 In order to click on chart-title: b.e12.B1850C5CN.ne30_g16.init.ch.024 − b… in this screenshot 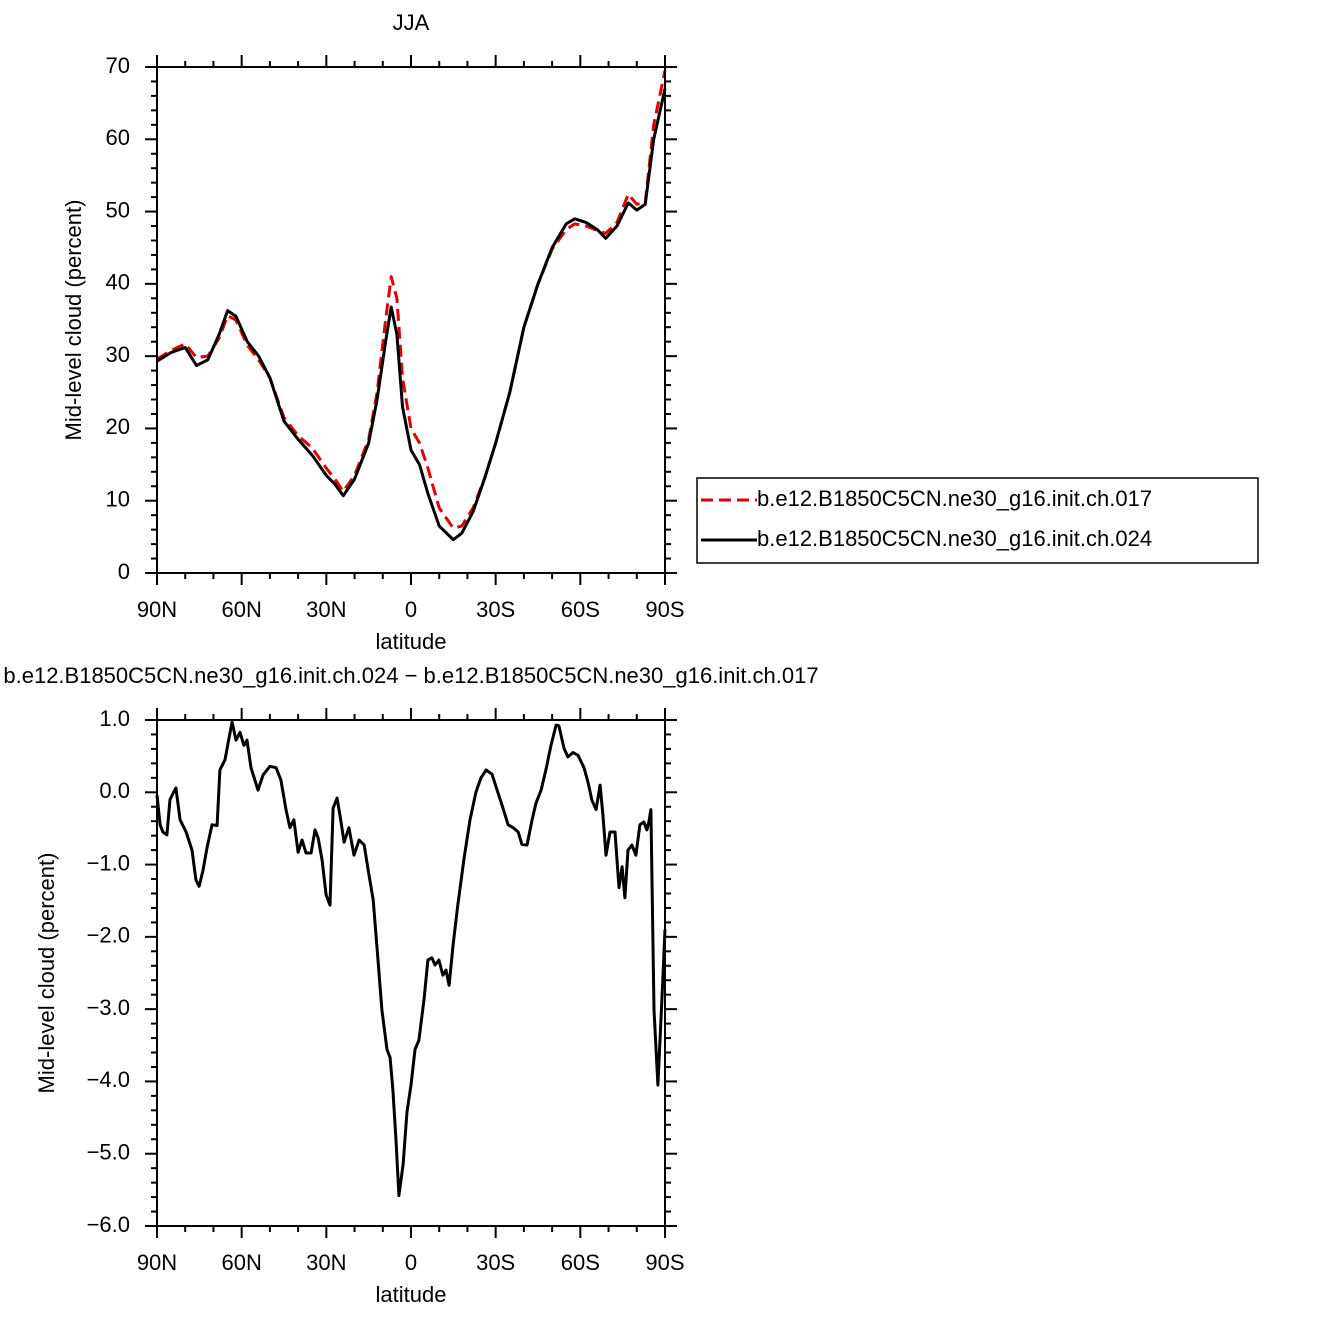, I will do `click(410, 675)`.